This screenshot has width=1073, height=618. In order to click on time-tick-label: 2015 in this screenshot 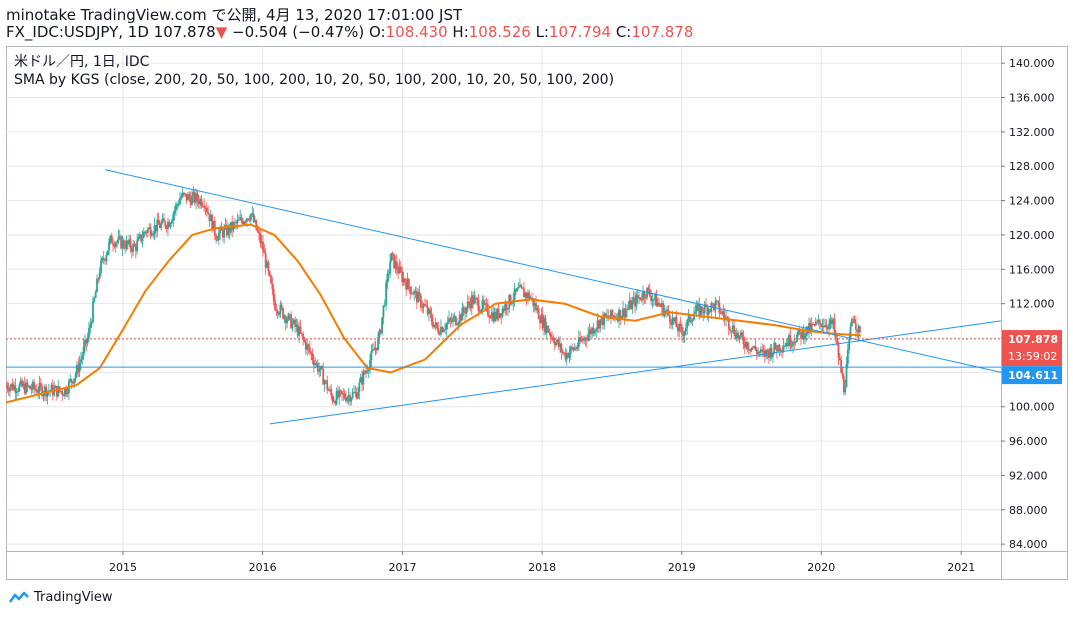, I will do `click(123, 567)`.